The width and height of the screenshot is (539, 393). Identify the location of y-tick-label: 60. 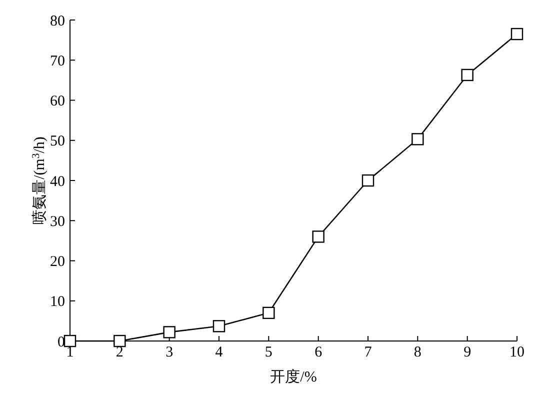
(57, 102).